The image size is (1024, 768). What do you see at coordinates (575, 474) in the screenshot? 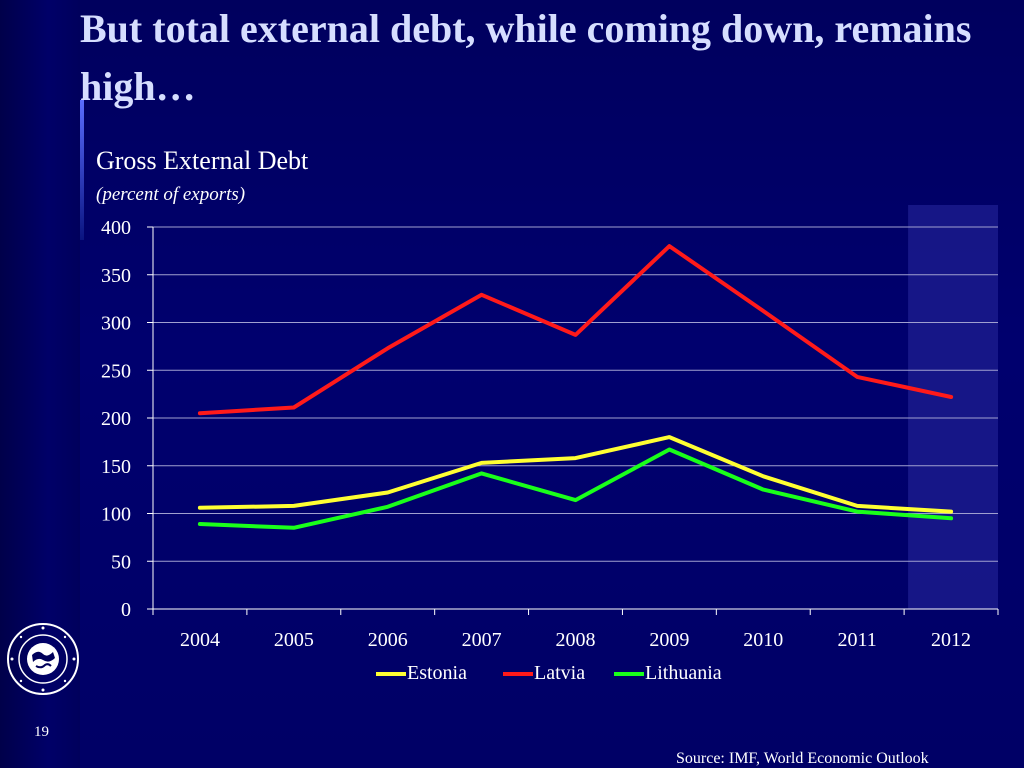
I see `series-line-estonia` at bounding box center [575, 474].